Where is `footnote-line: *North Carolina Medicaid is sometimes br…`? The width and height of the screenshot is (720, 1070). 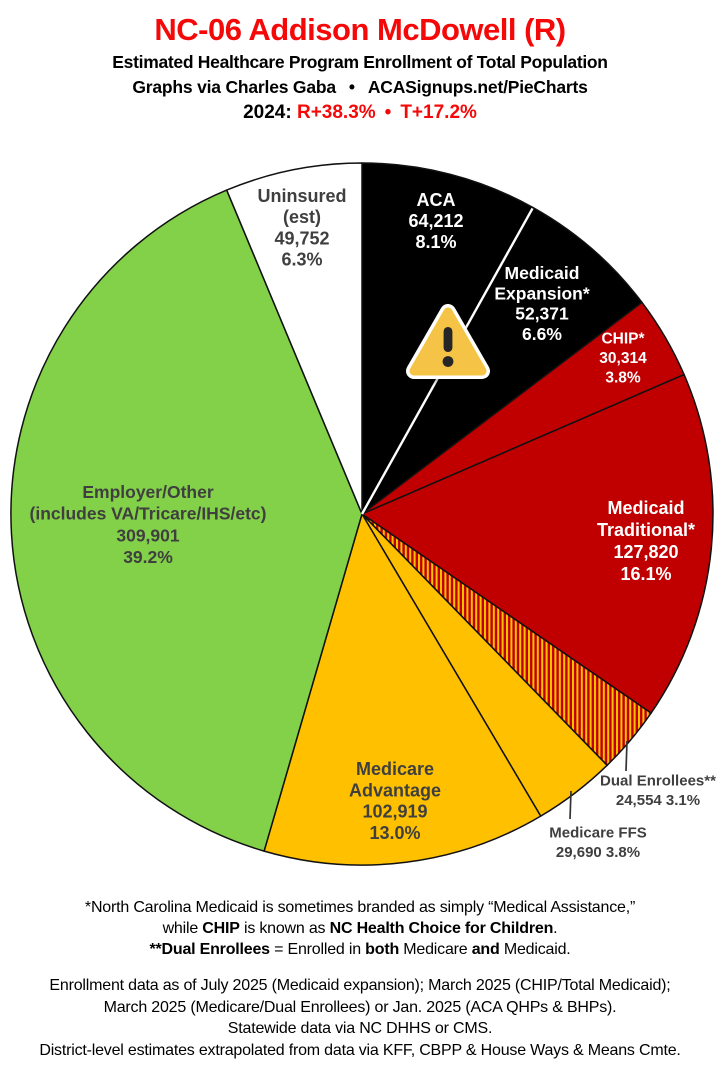
footnote-line: *North Carolina Medicaid is sometimes br… is located at coordinates (360, 907).